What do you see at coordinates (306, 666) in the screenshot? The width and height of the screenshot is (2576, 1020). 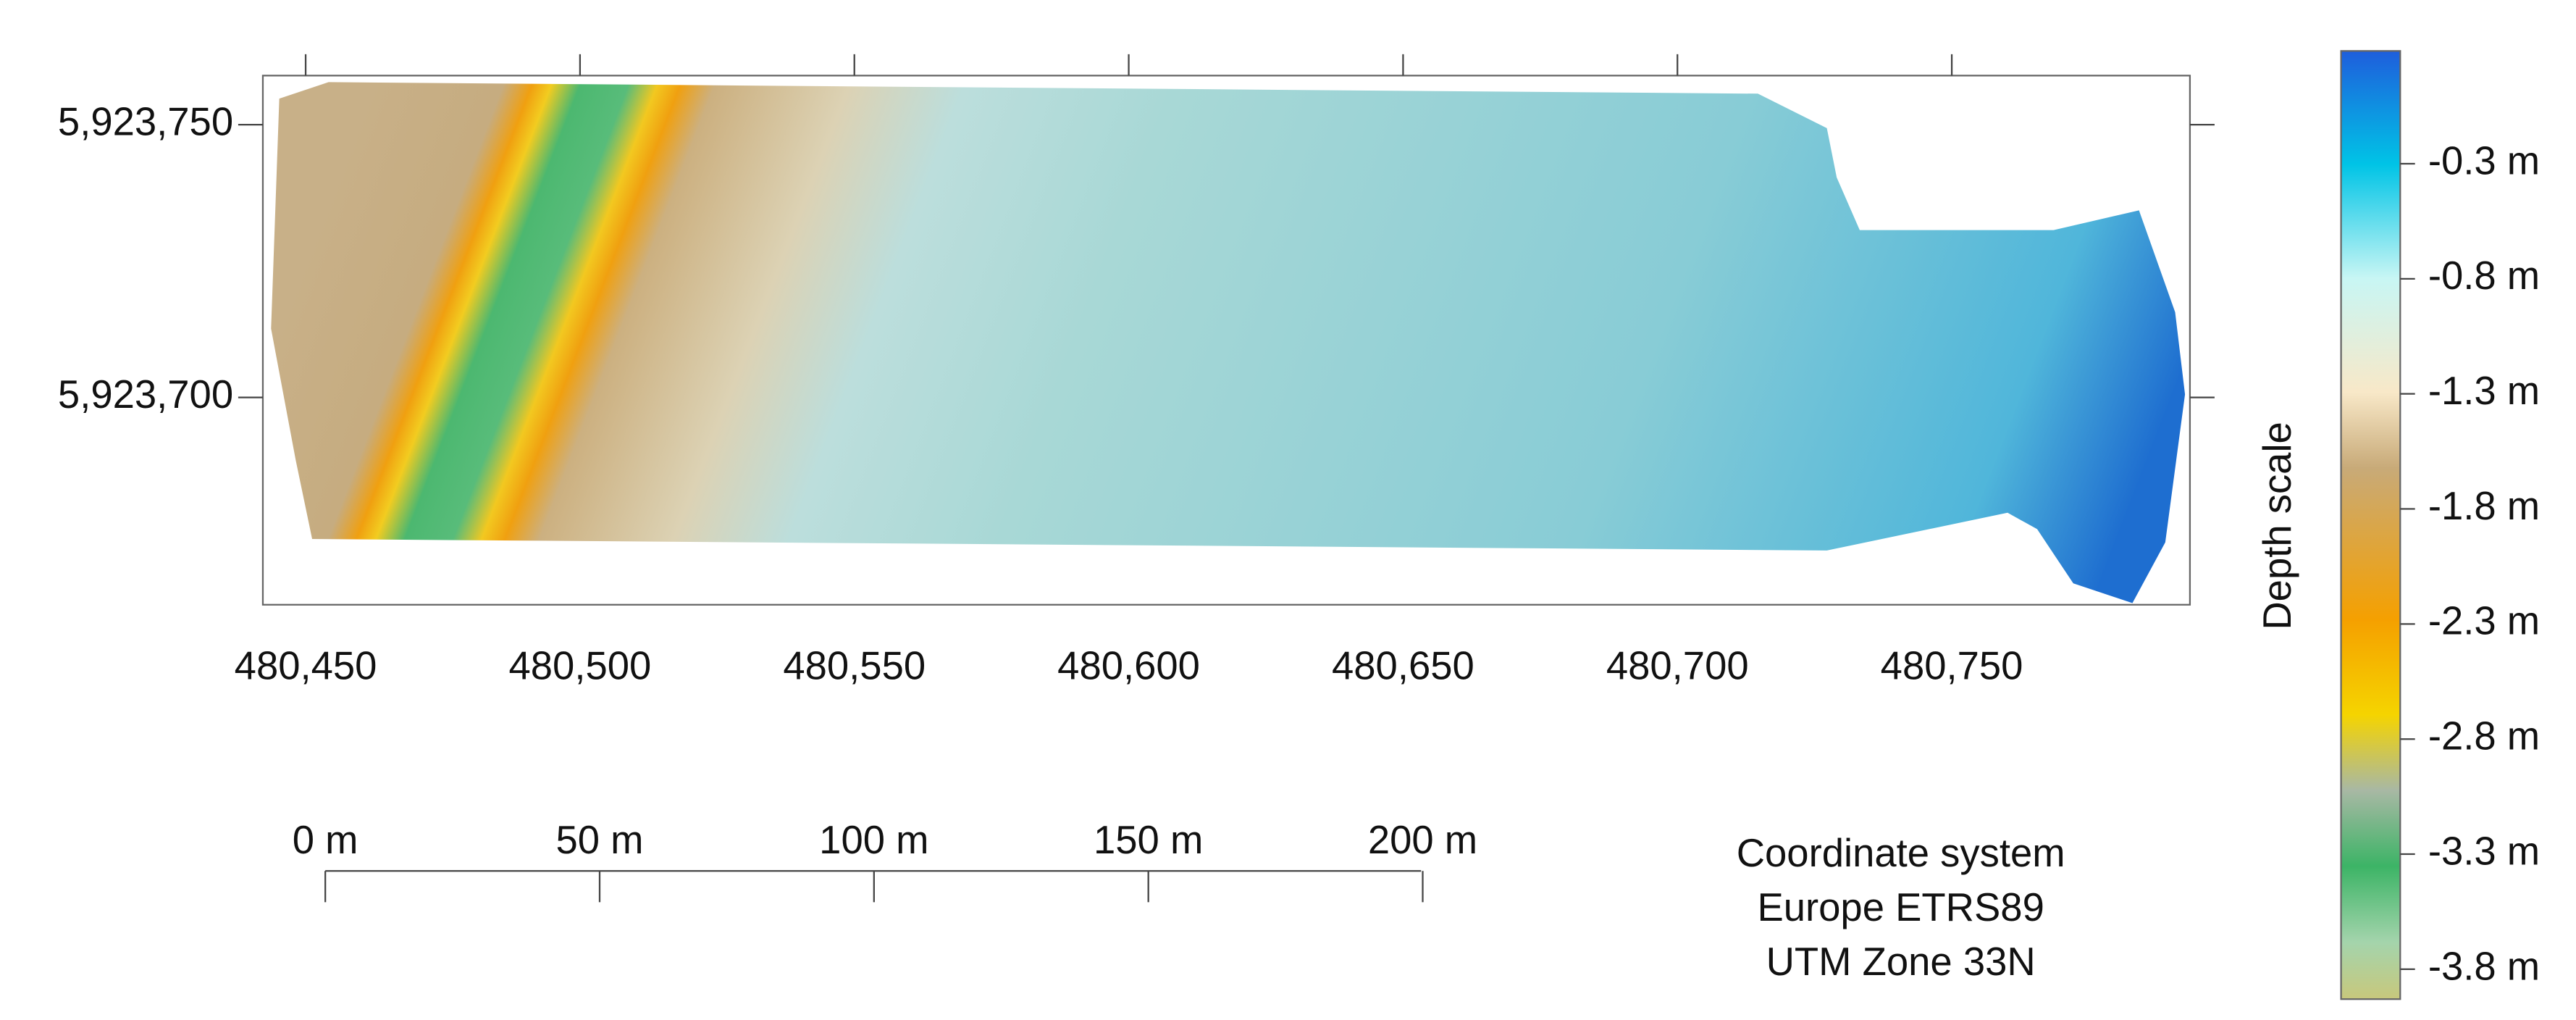 I see `x-tick-label: 480,450` at bounding box center [306, 666].